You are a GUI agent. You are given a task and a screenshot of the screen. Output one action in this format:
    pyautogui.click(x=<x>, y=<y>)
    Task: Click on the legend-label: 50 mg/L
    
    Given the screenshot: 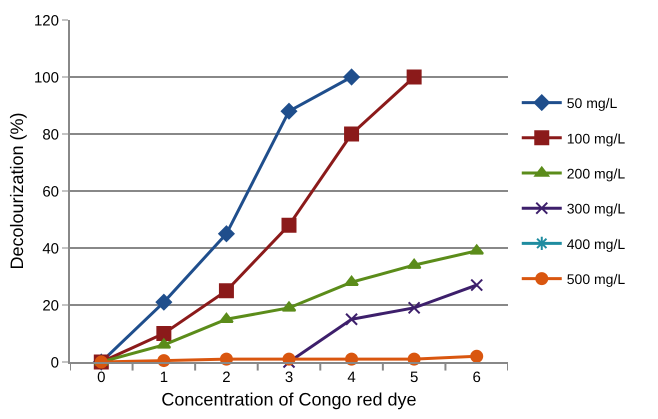 What is the action you would take?
    pyautogui.click(x=592, y=103)
    